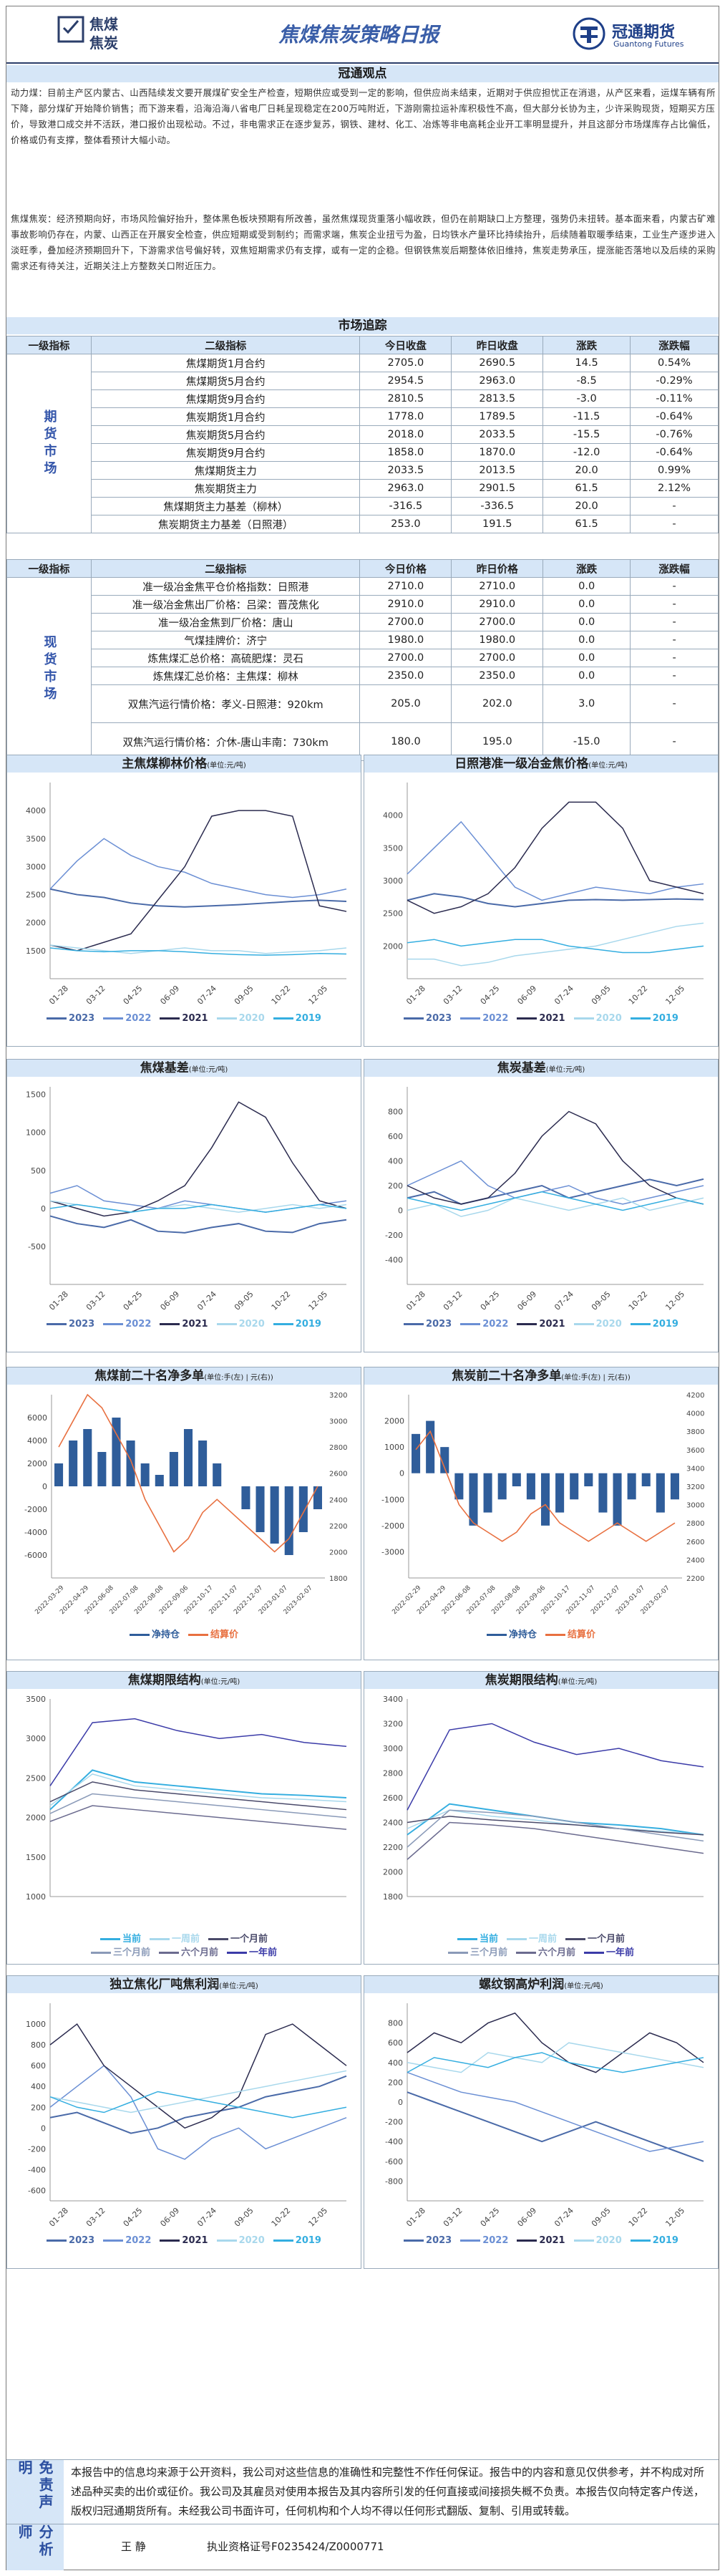  I want to click on legend-label: 2023, so click(439, 2240).